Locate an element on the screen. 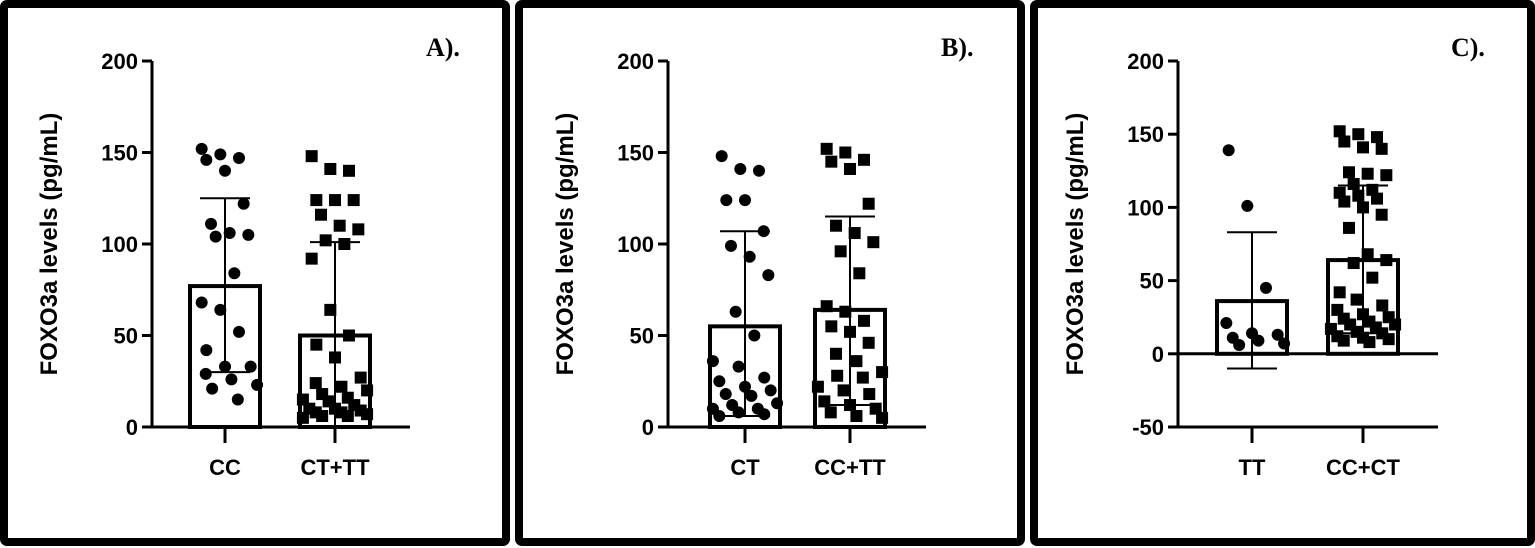 This screenshot has width=1535, height=548. panel-label: C). is located at coordinates (1468, 47).